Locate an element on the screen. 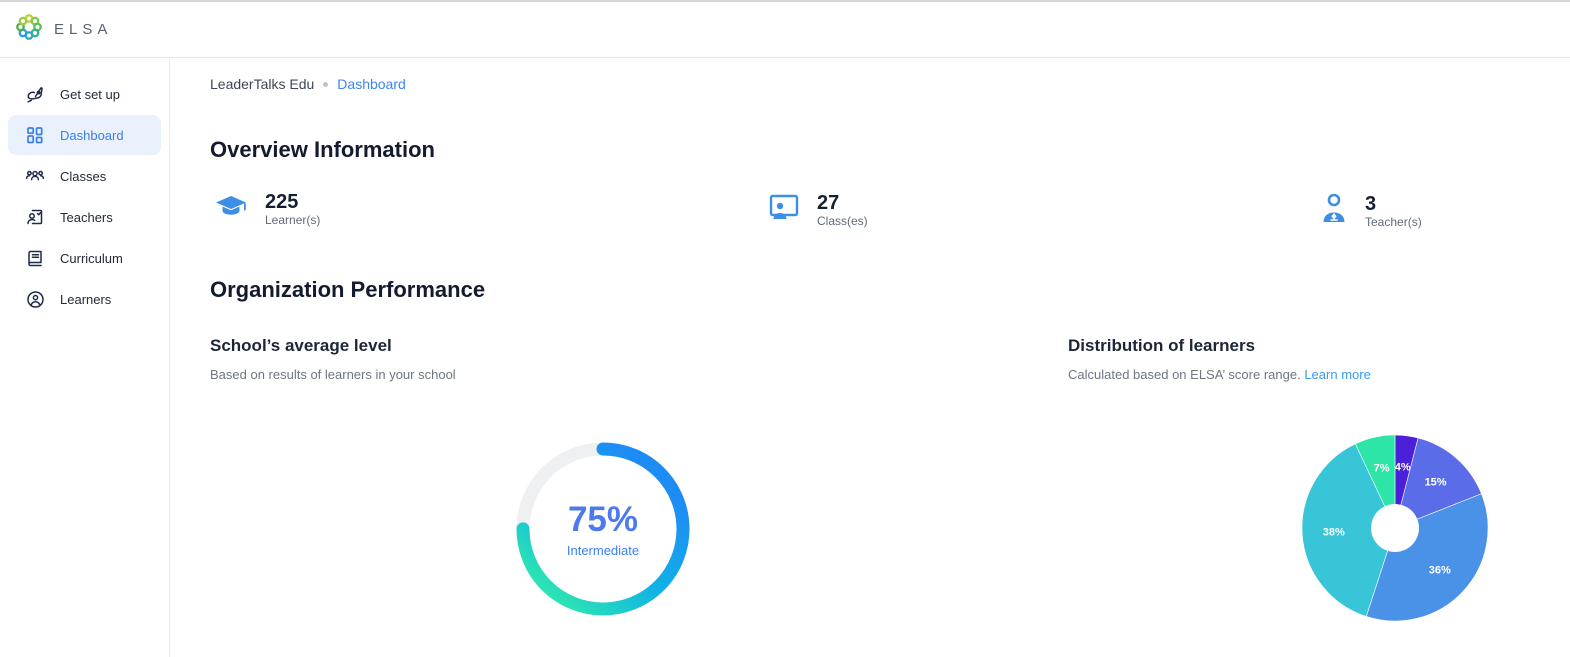  person-circle-icon is located at coordinates (35, 299).